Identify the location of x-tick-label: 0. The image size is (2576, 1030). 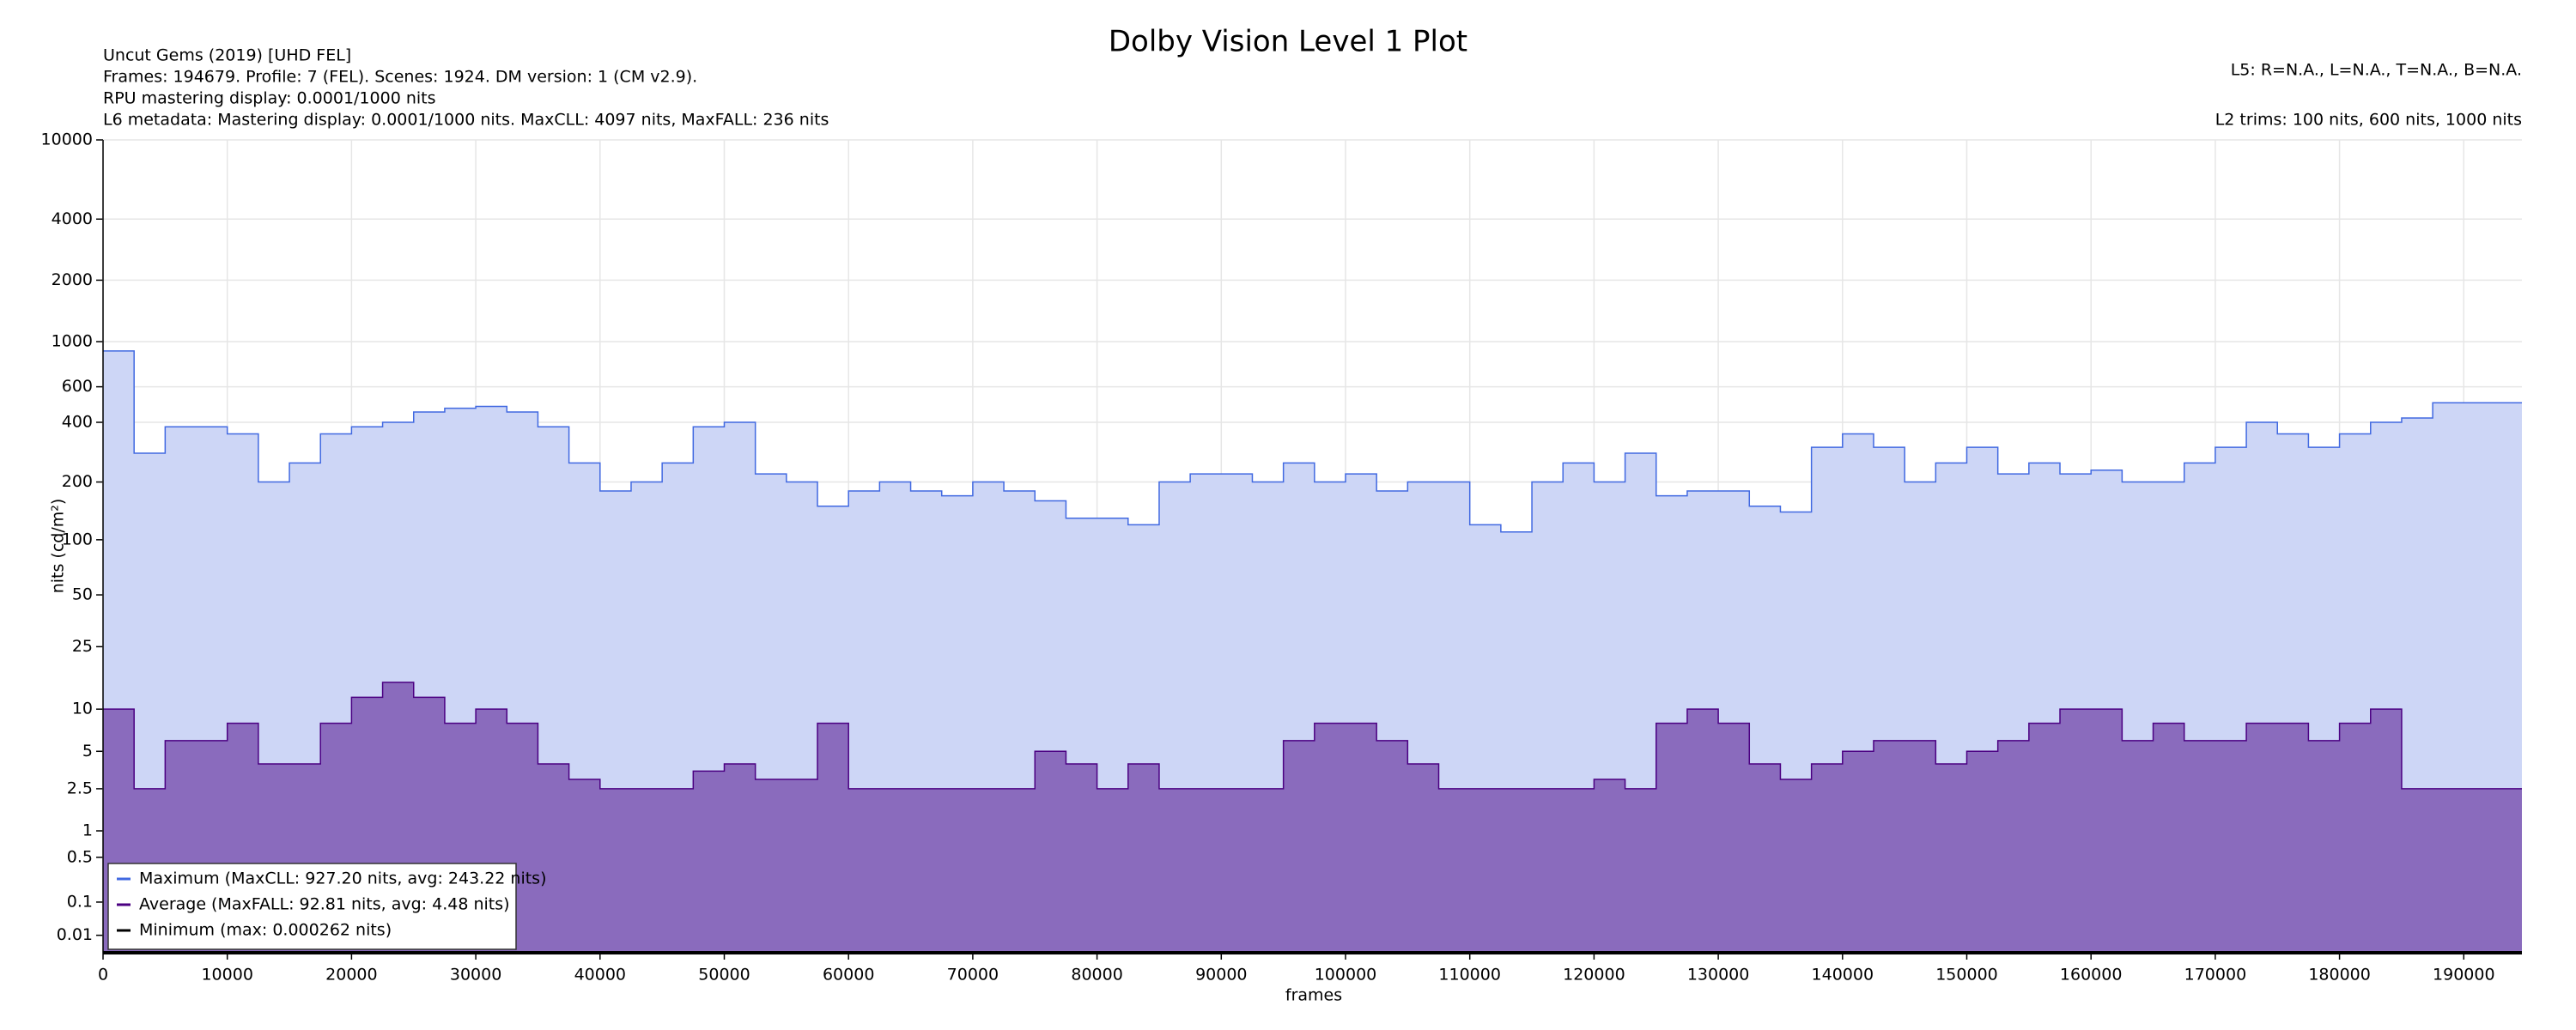
(103, 975).